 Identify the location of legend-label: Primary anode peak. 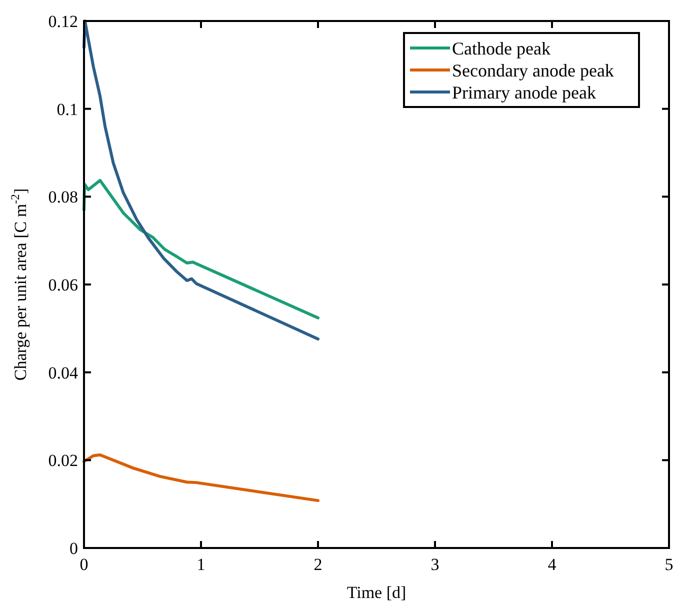
(524, 92).